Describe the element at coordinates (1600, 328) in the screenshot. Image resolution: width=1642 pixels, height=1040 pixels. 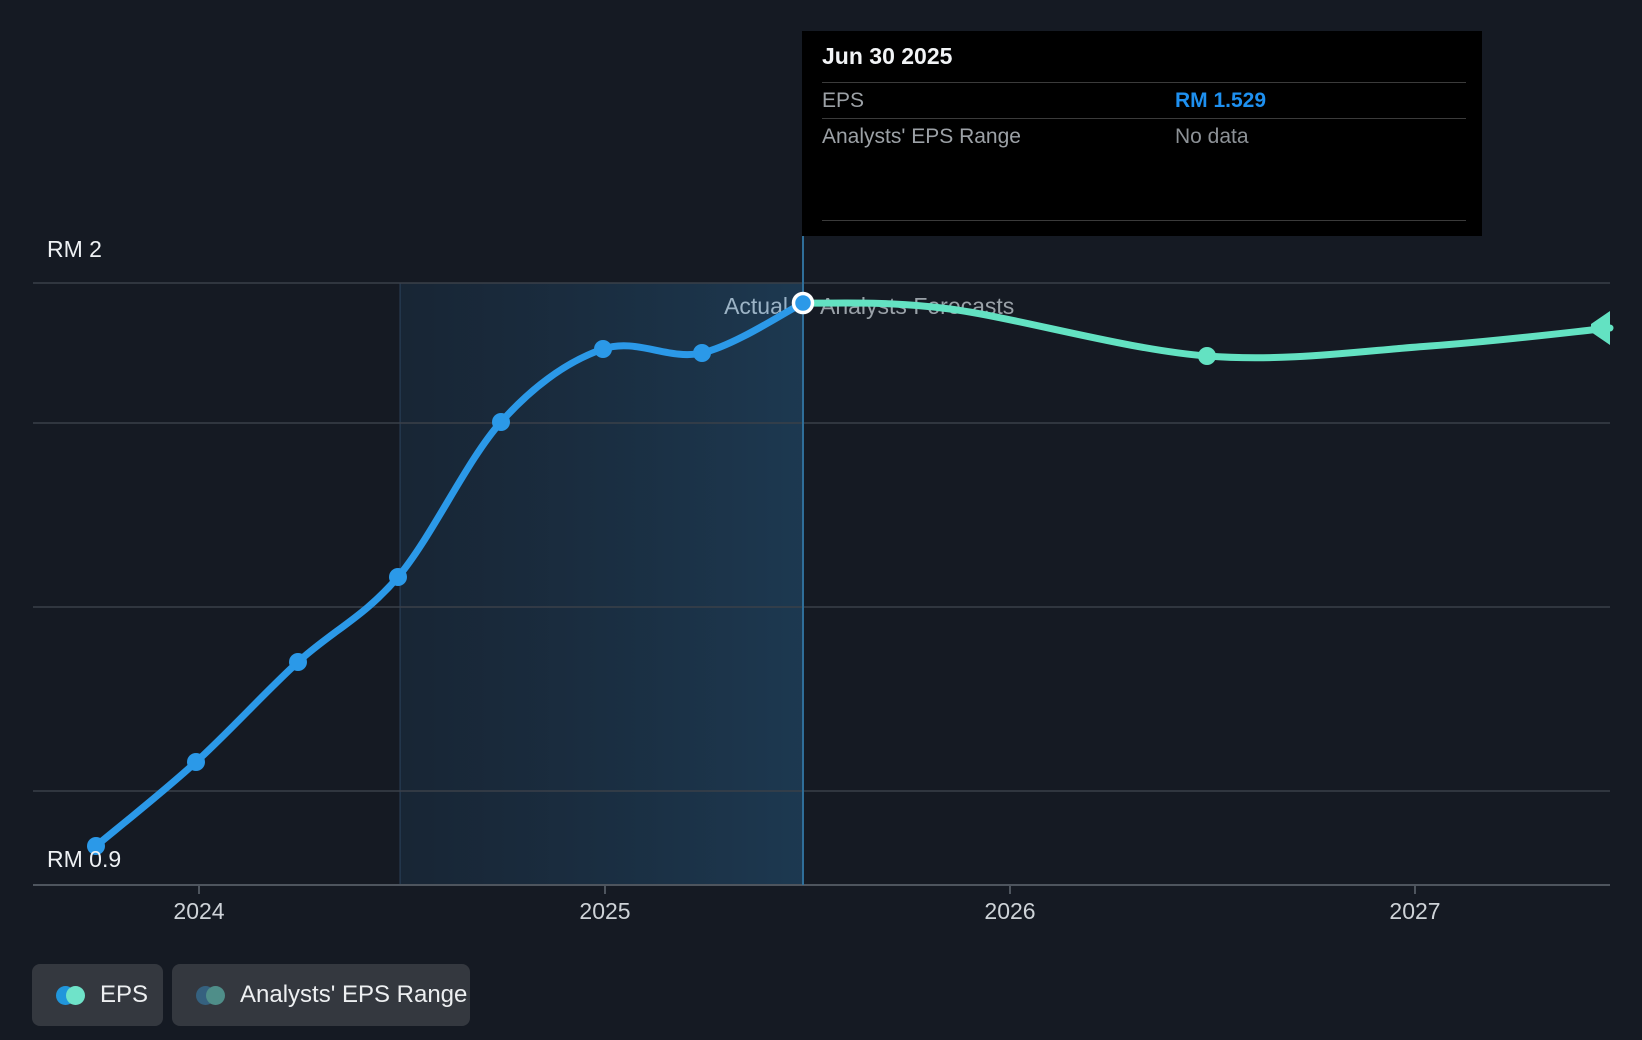
I see `forecast-end-flare-marker` at that location.